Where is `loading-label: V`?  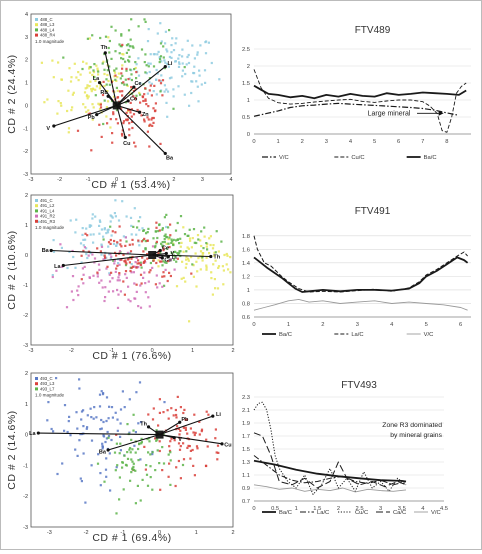 loading-label: V is located at coordinates (48, 129).